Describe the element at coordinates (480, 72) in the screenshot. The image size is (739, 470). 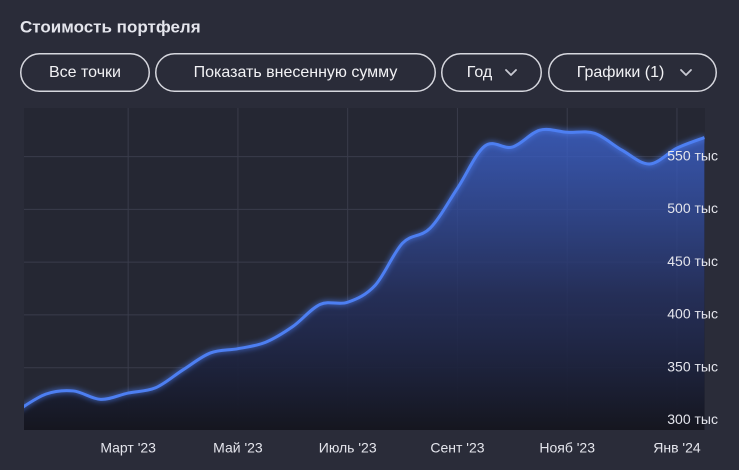
I see `button-label: Год` at that location.